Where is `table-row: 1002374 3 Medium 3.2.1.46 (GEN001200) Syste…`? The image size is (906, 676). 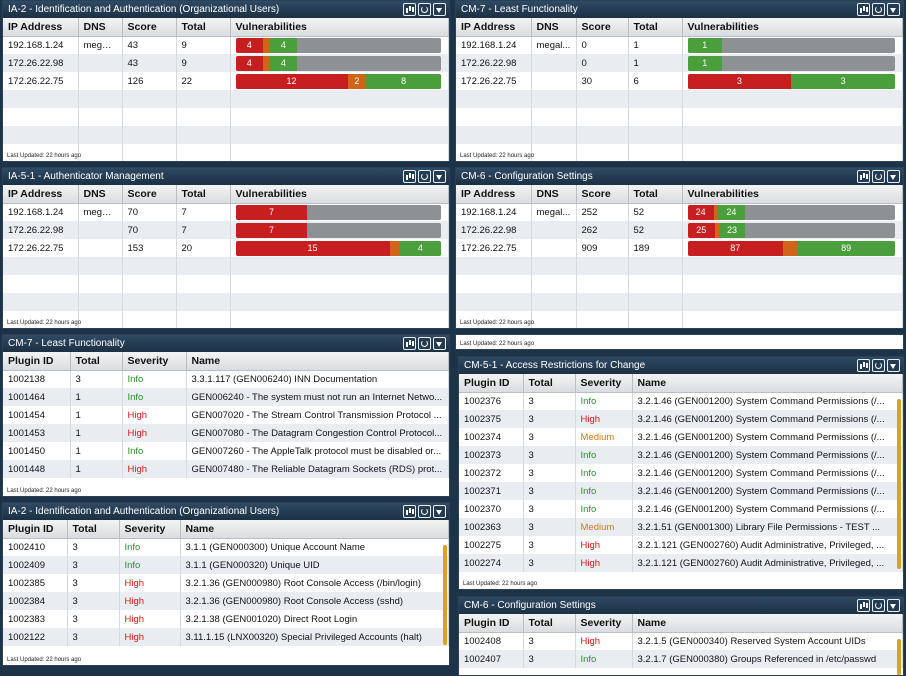 table-row: 1002374 3 Medium 3.2.1.46 (GEN001200) Syste… is located at coordinates (681, 437).